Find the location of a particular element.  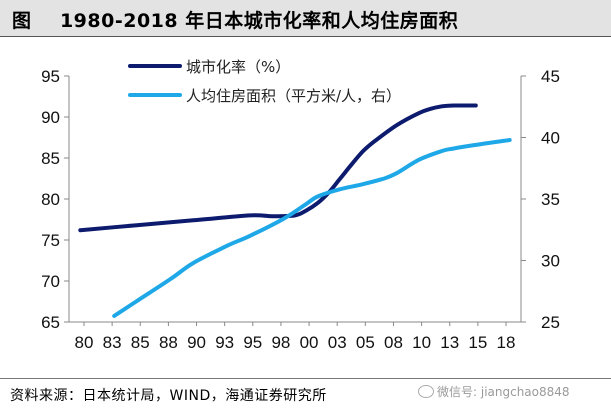

watermark-text: 微信号: jiangchao8848 is located at coordinates (503, 392).